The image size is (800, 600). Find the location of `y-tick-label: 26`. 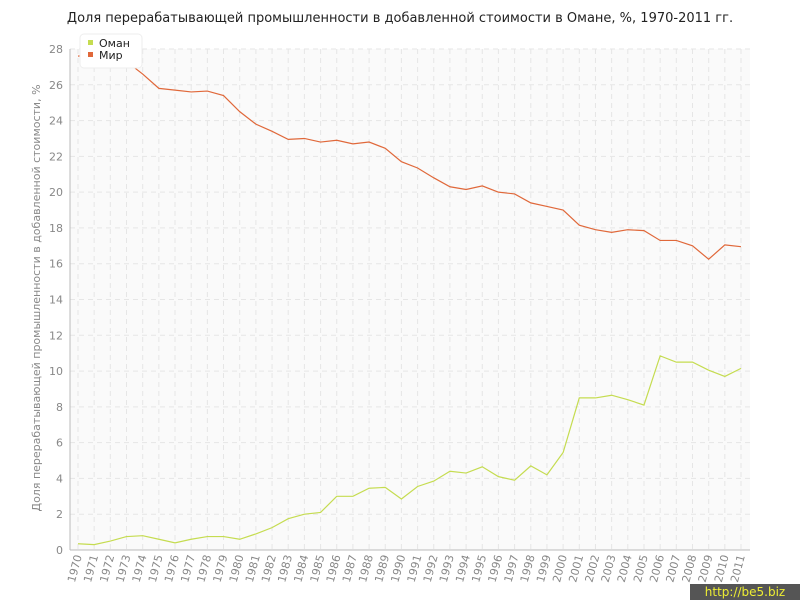

y-tick-label: 26 is located at coordinates (56, 85).